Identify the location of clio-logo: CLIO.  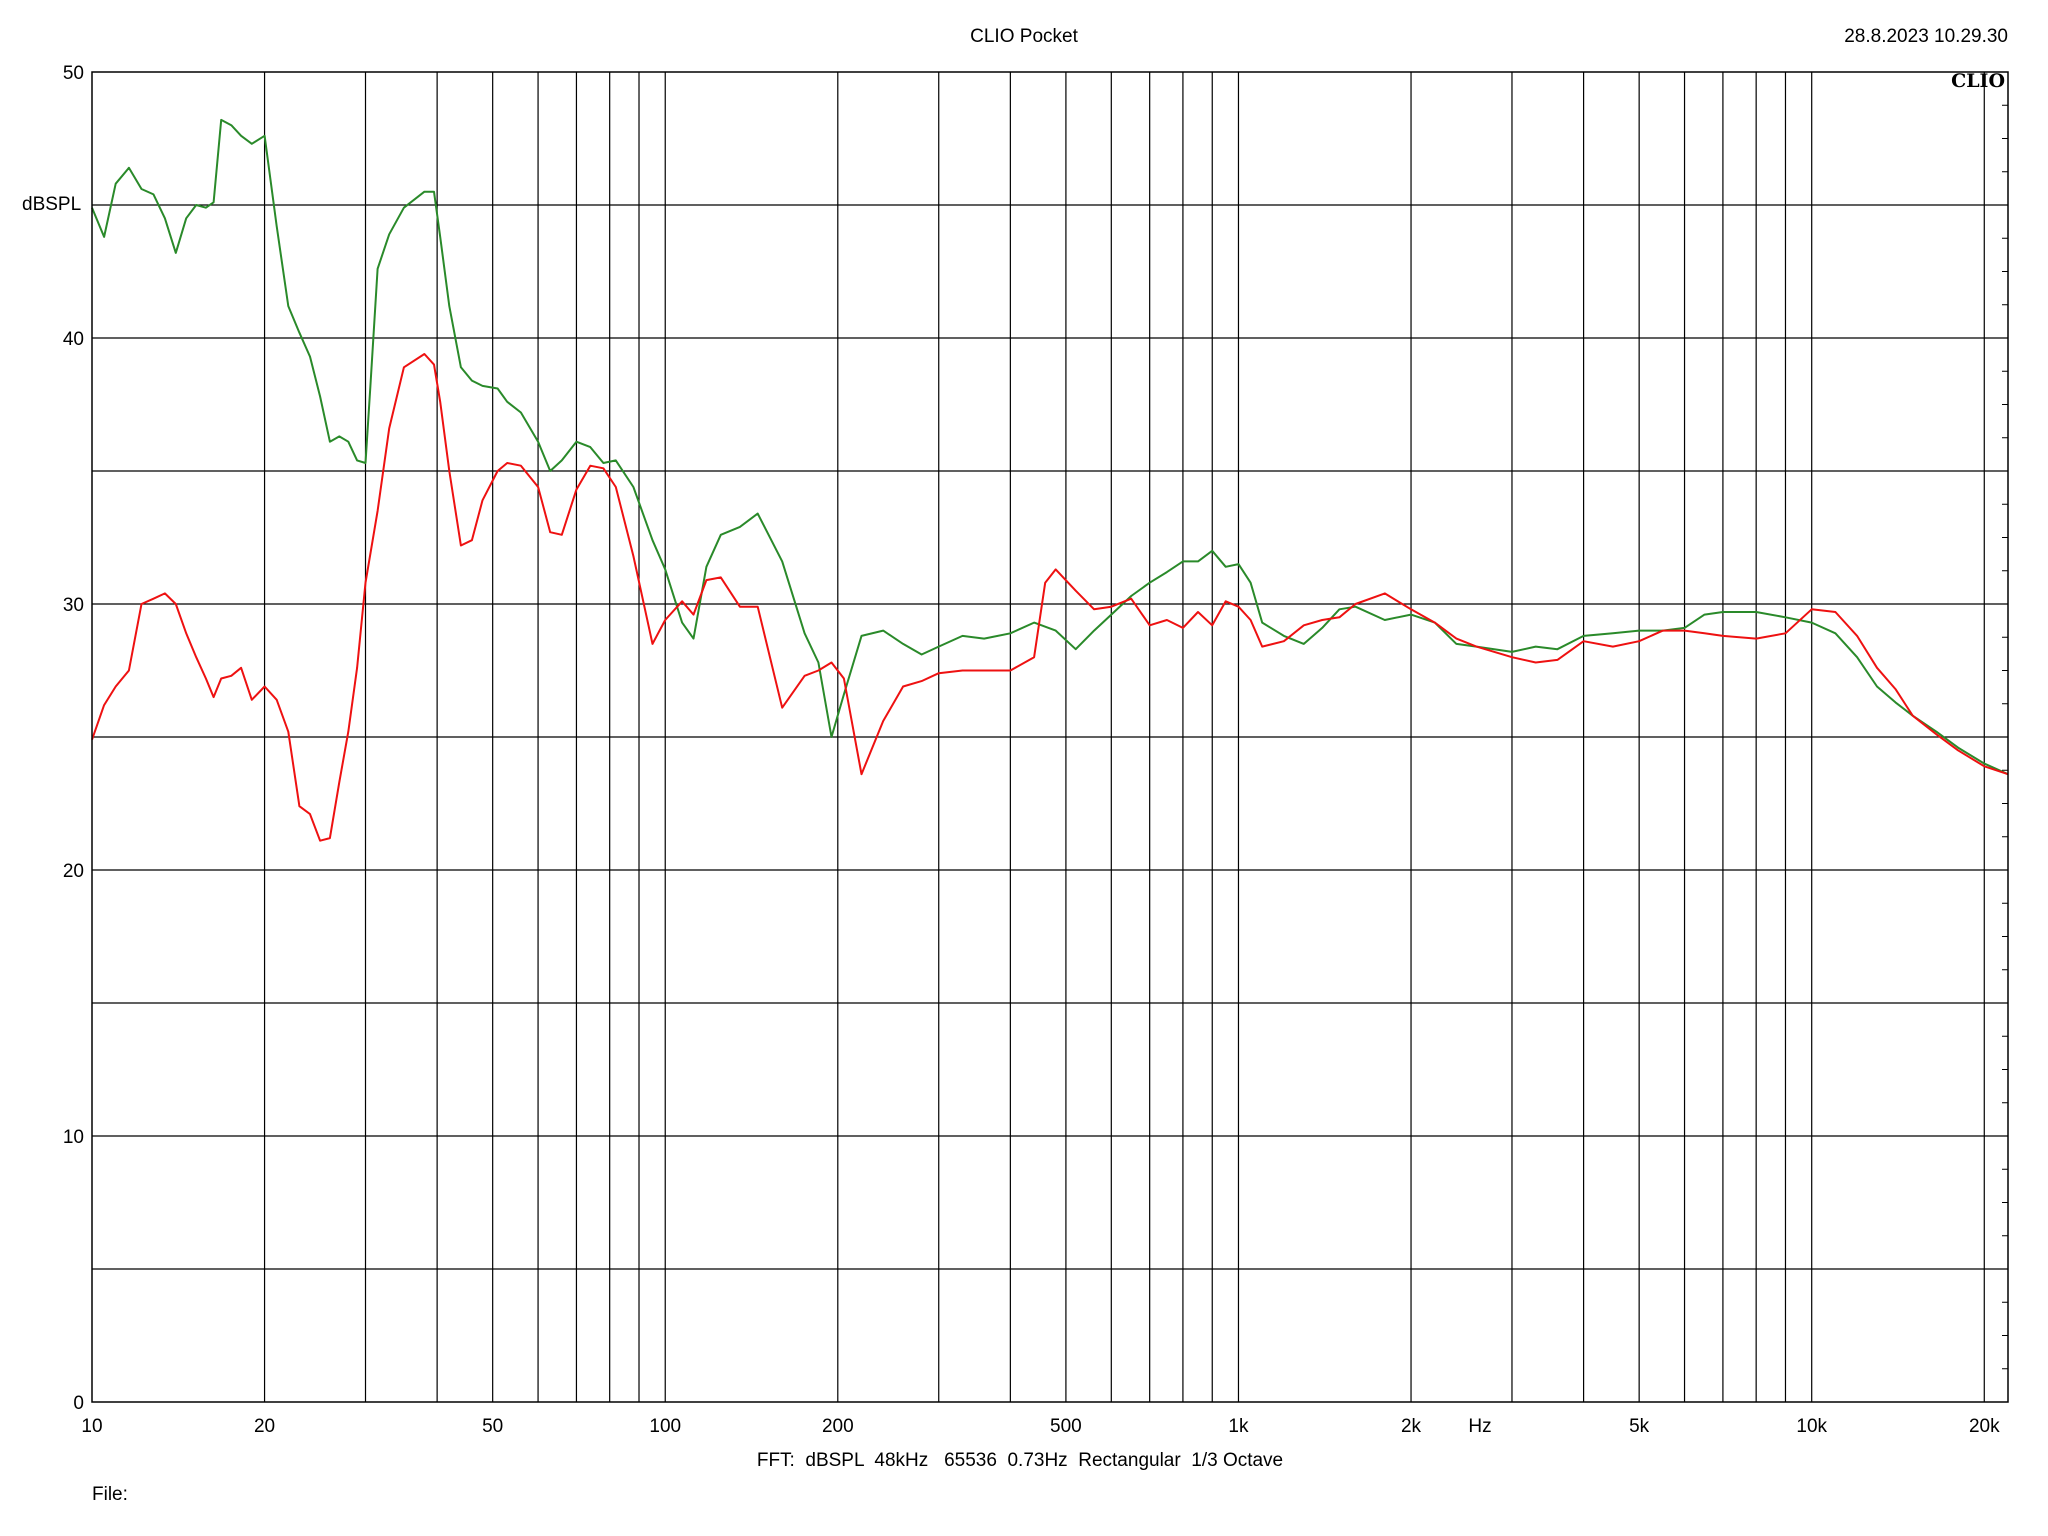
(1978, 81).